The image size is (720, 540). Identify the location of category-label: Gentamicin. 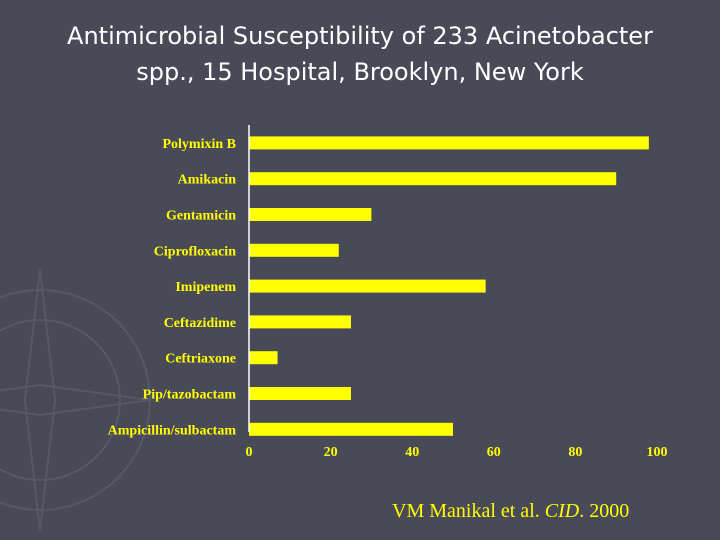
(201, 216).